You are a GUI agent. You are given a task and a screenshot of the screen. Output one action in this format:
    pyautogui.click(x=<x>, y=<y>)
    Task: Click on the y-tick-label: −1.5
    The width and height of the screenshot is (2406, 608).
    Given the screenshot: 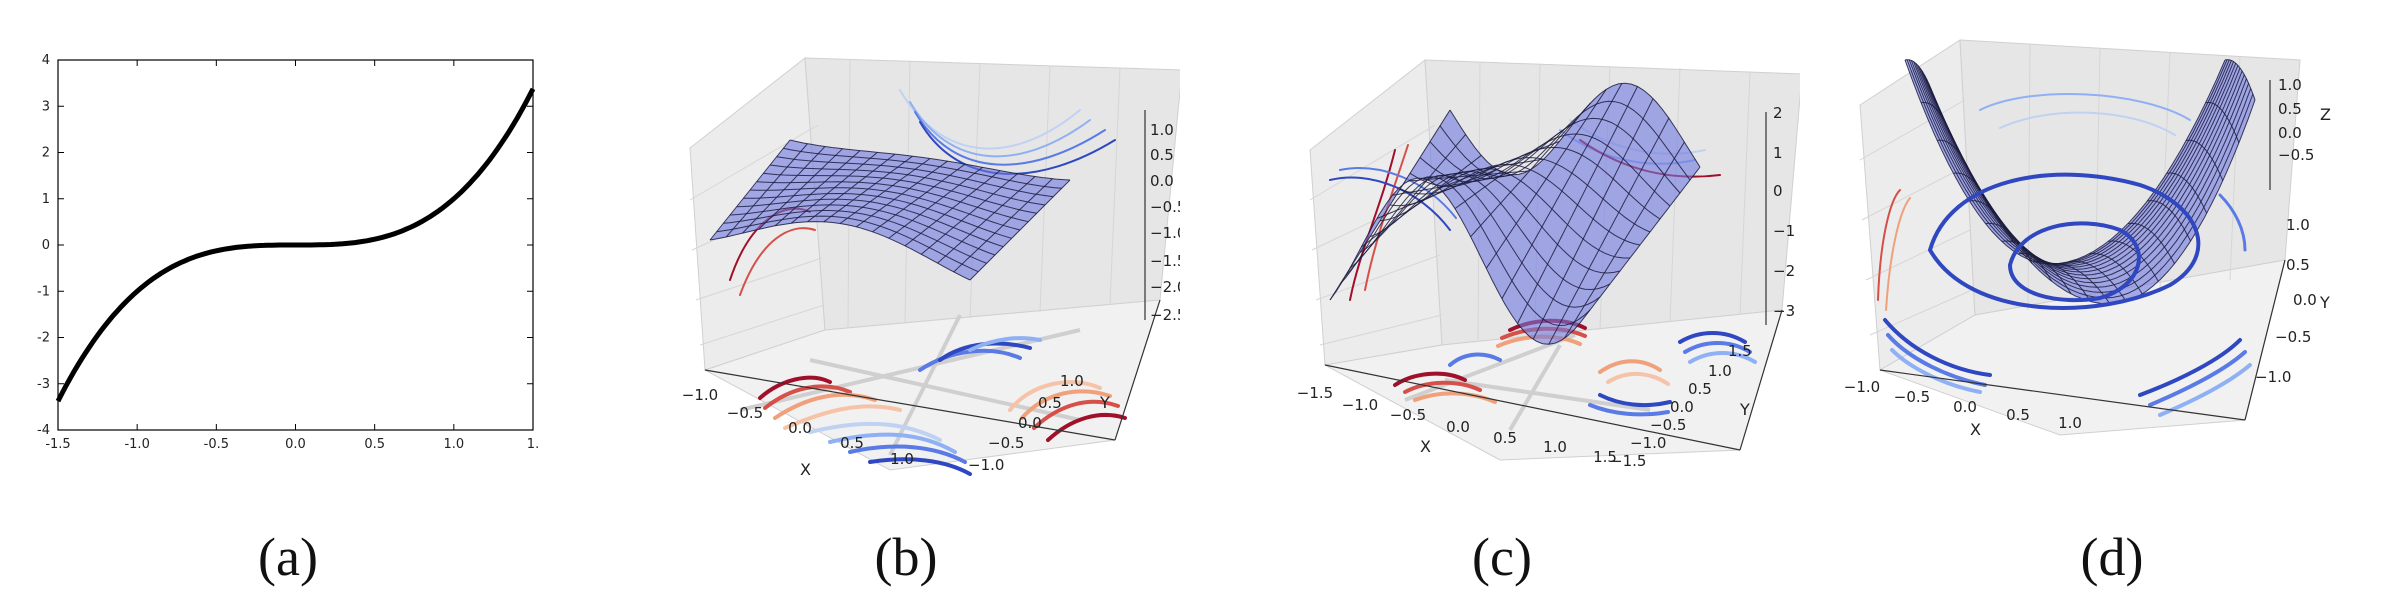 What is the action you would take?
    pyautogui.click(x=1628, y=461)
    